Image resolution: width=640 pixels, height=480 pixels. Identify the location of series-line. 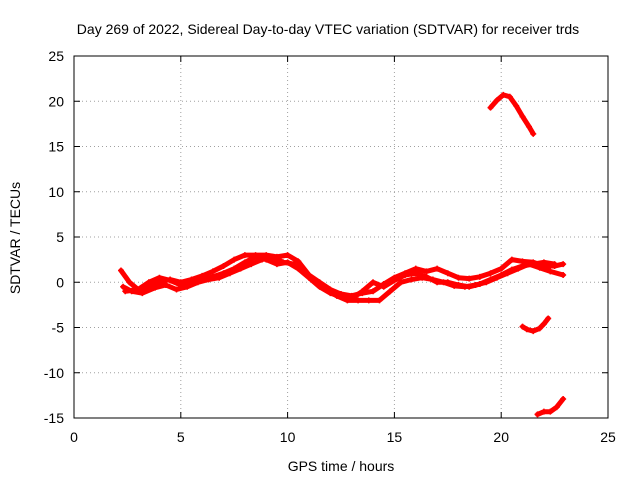
(512, 114).